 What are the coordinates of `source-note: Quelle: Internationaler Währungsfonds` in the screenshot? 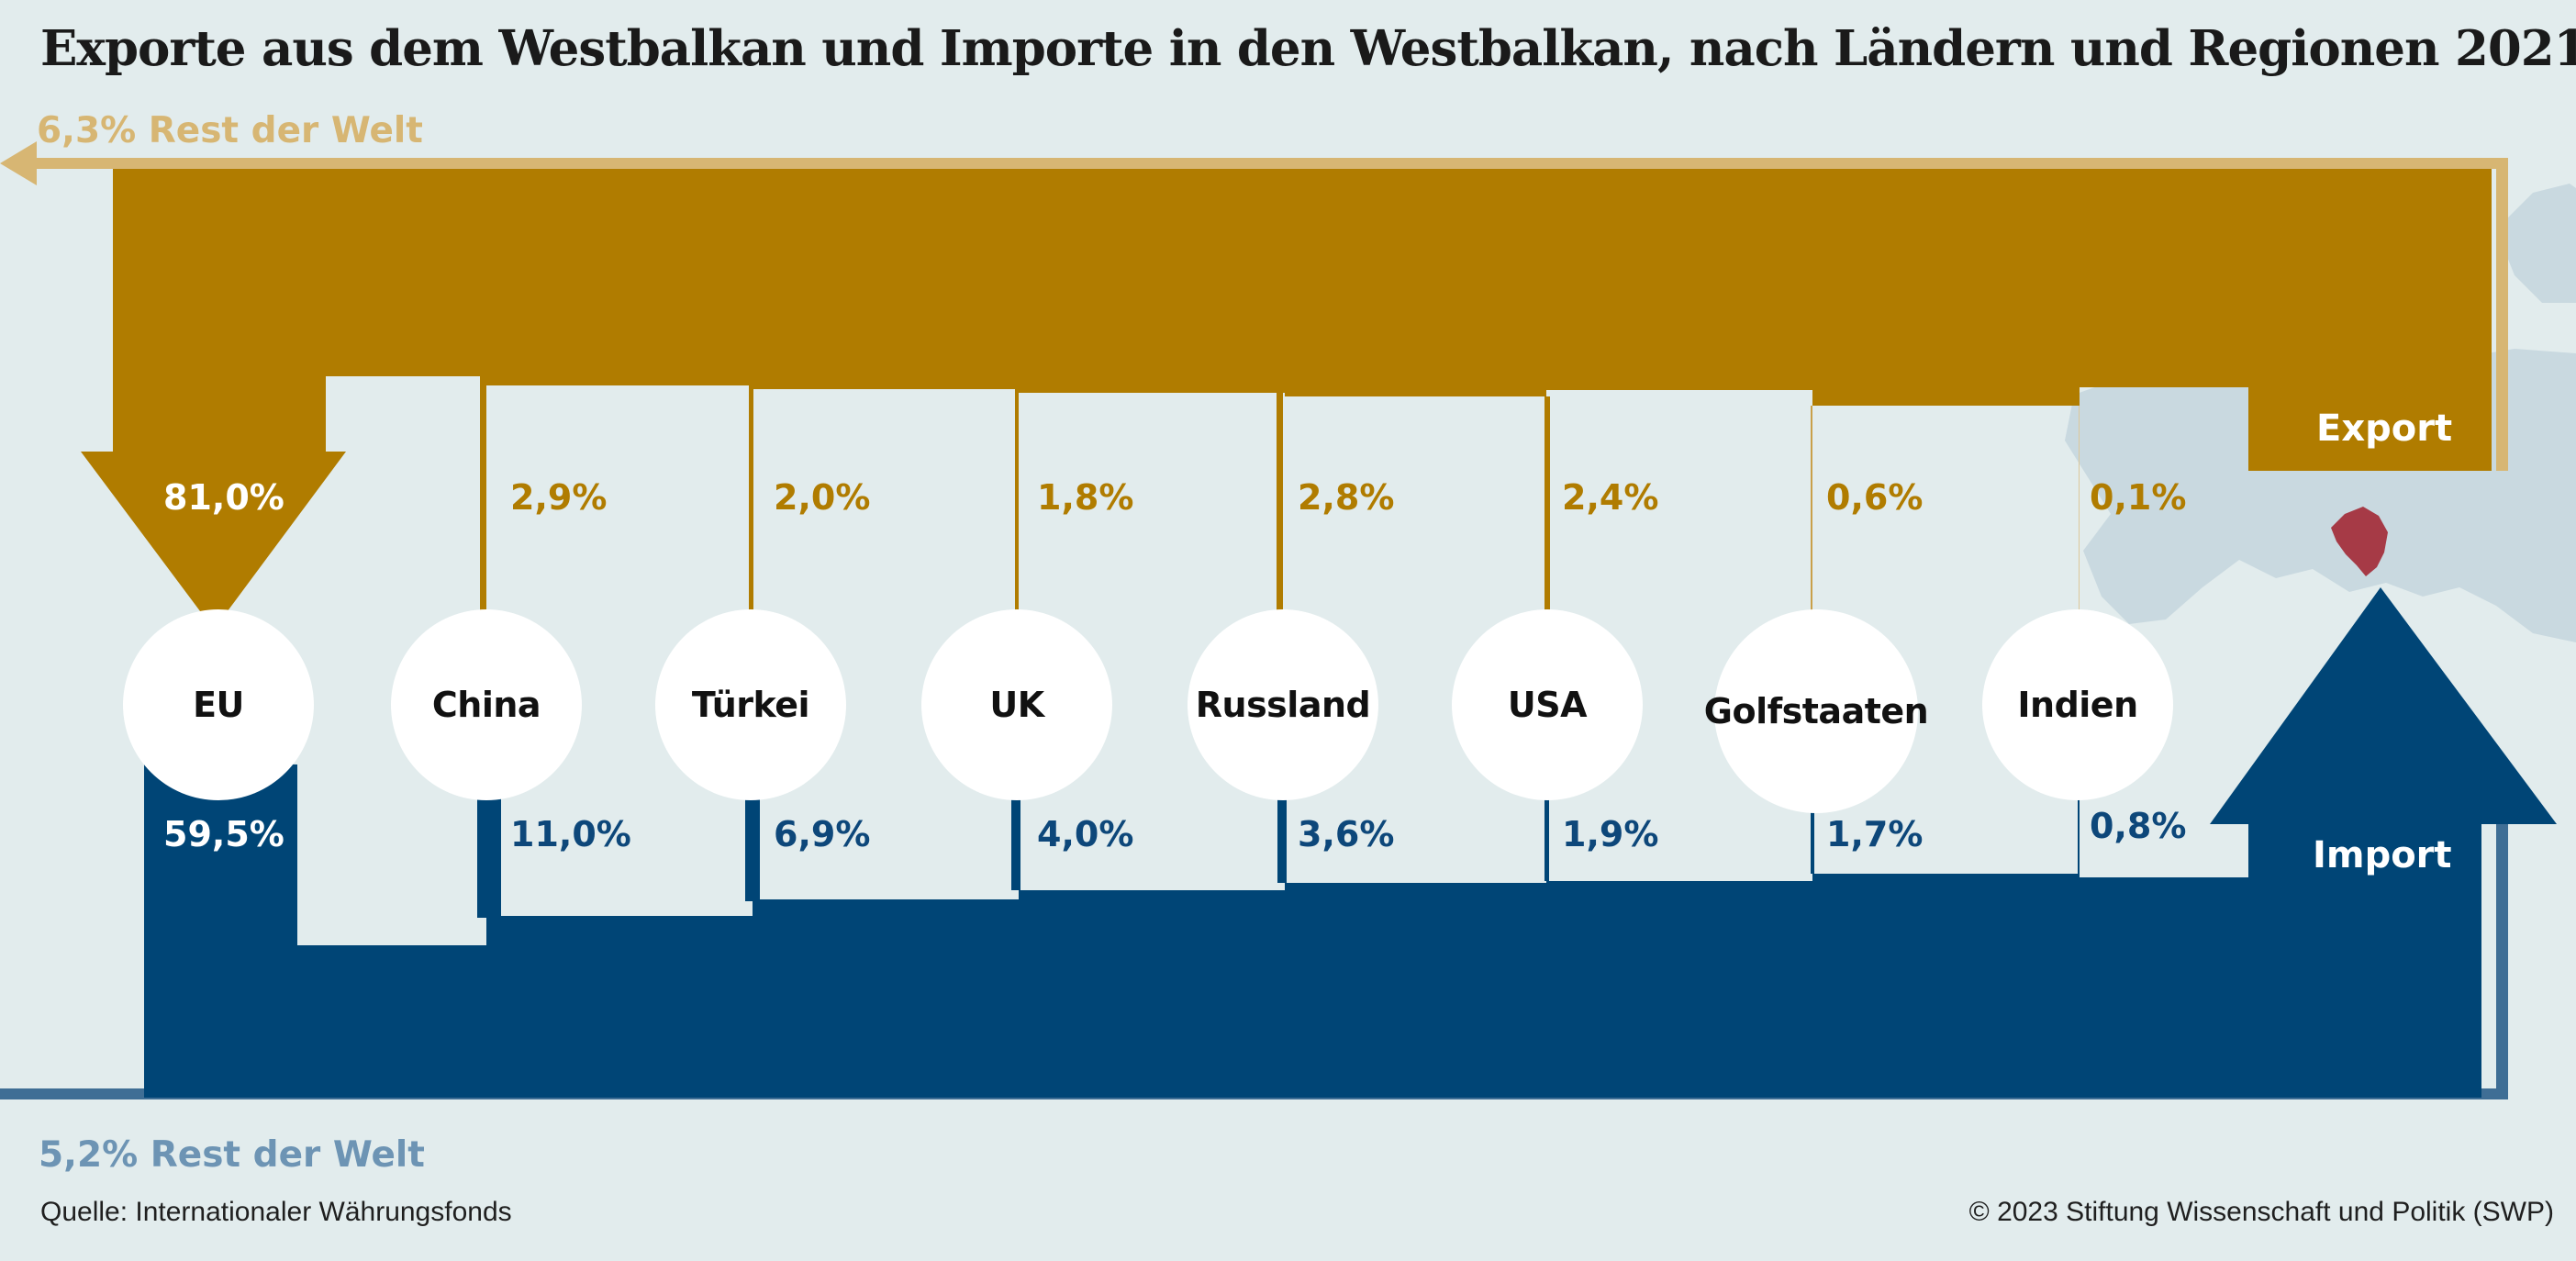 It's located at (276, 1212).